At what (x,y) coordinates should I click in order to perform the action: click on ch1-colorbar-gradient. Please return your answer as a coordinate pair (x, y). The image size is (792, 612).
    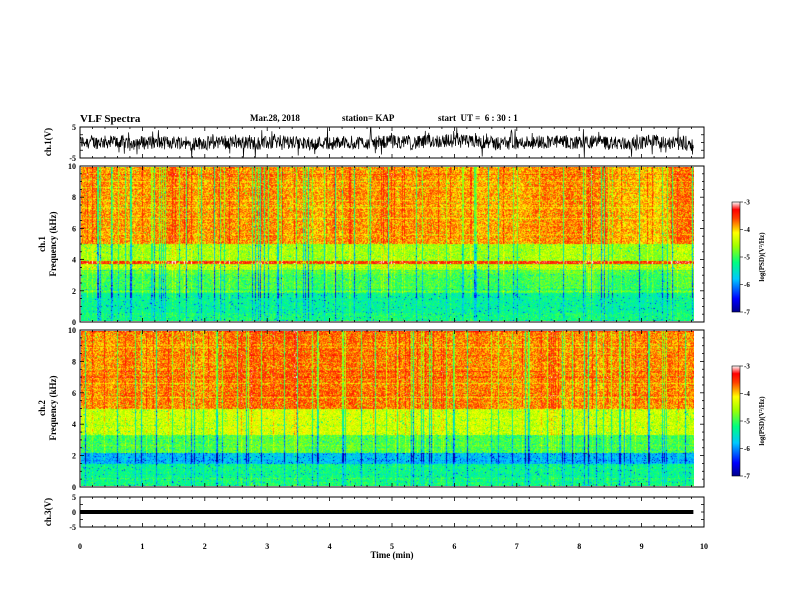
    Looking at the image, I should click on (736, 257).